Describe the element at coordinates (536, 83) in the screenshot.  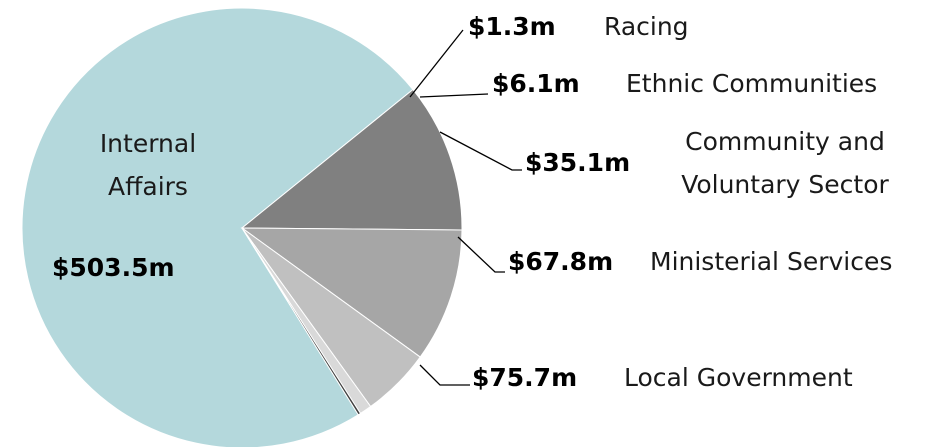
I see `value-label: $6.1m` at that location.